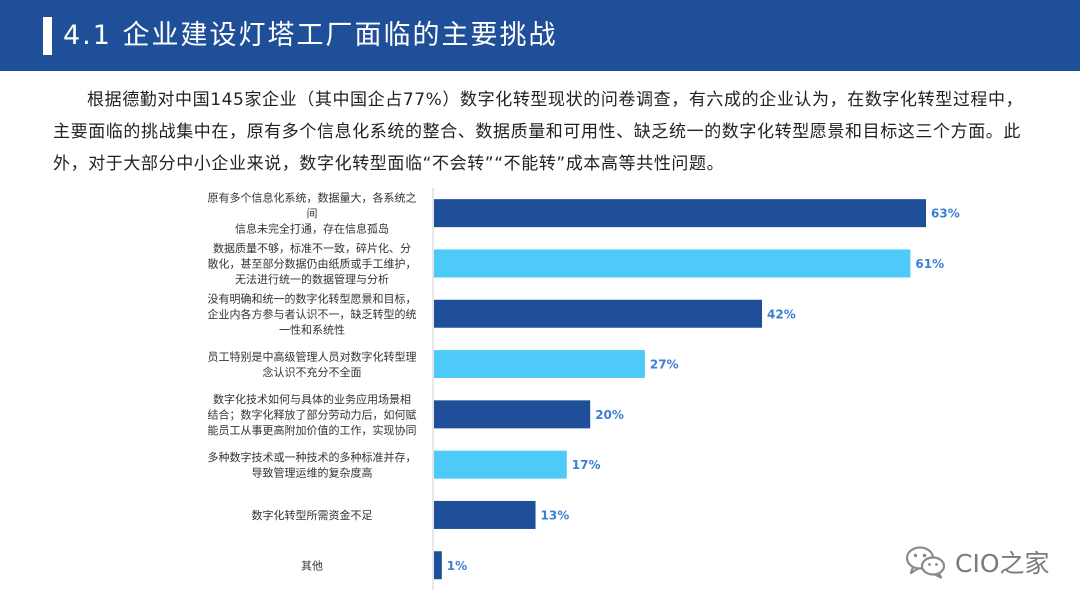 Image resolution: width=1080 pixels, height=607 pixels. What do you see at coordinates (609, 415) in the screenshot?
I see `bar-value-label: 20%` at bounding box center [609, 415].